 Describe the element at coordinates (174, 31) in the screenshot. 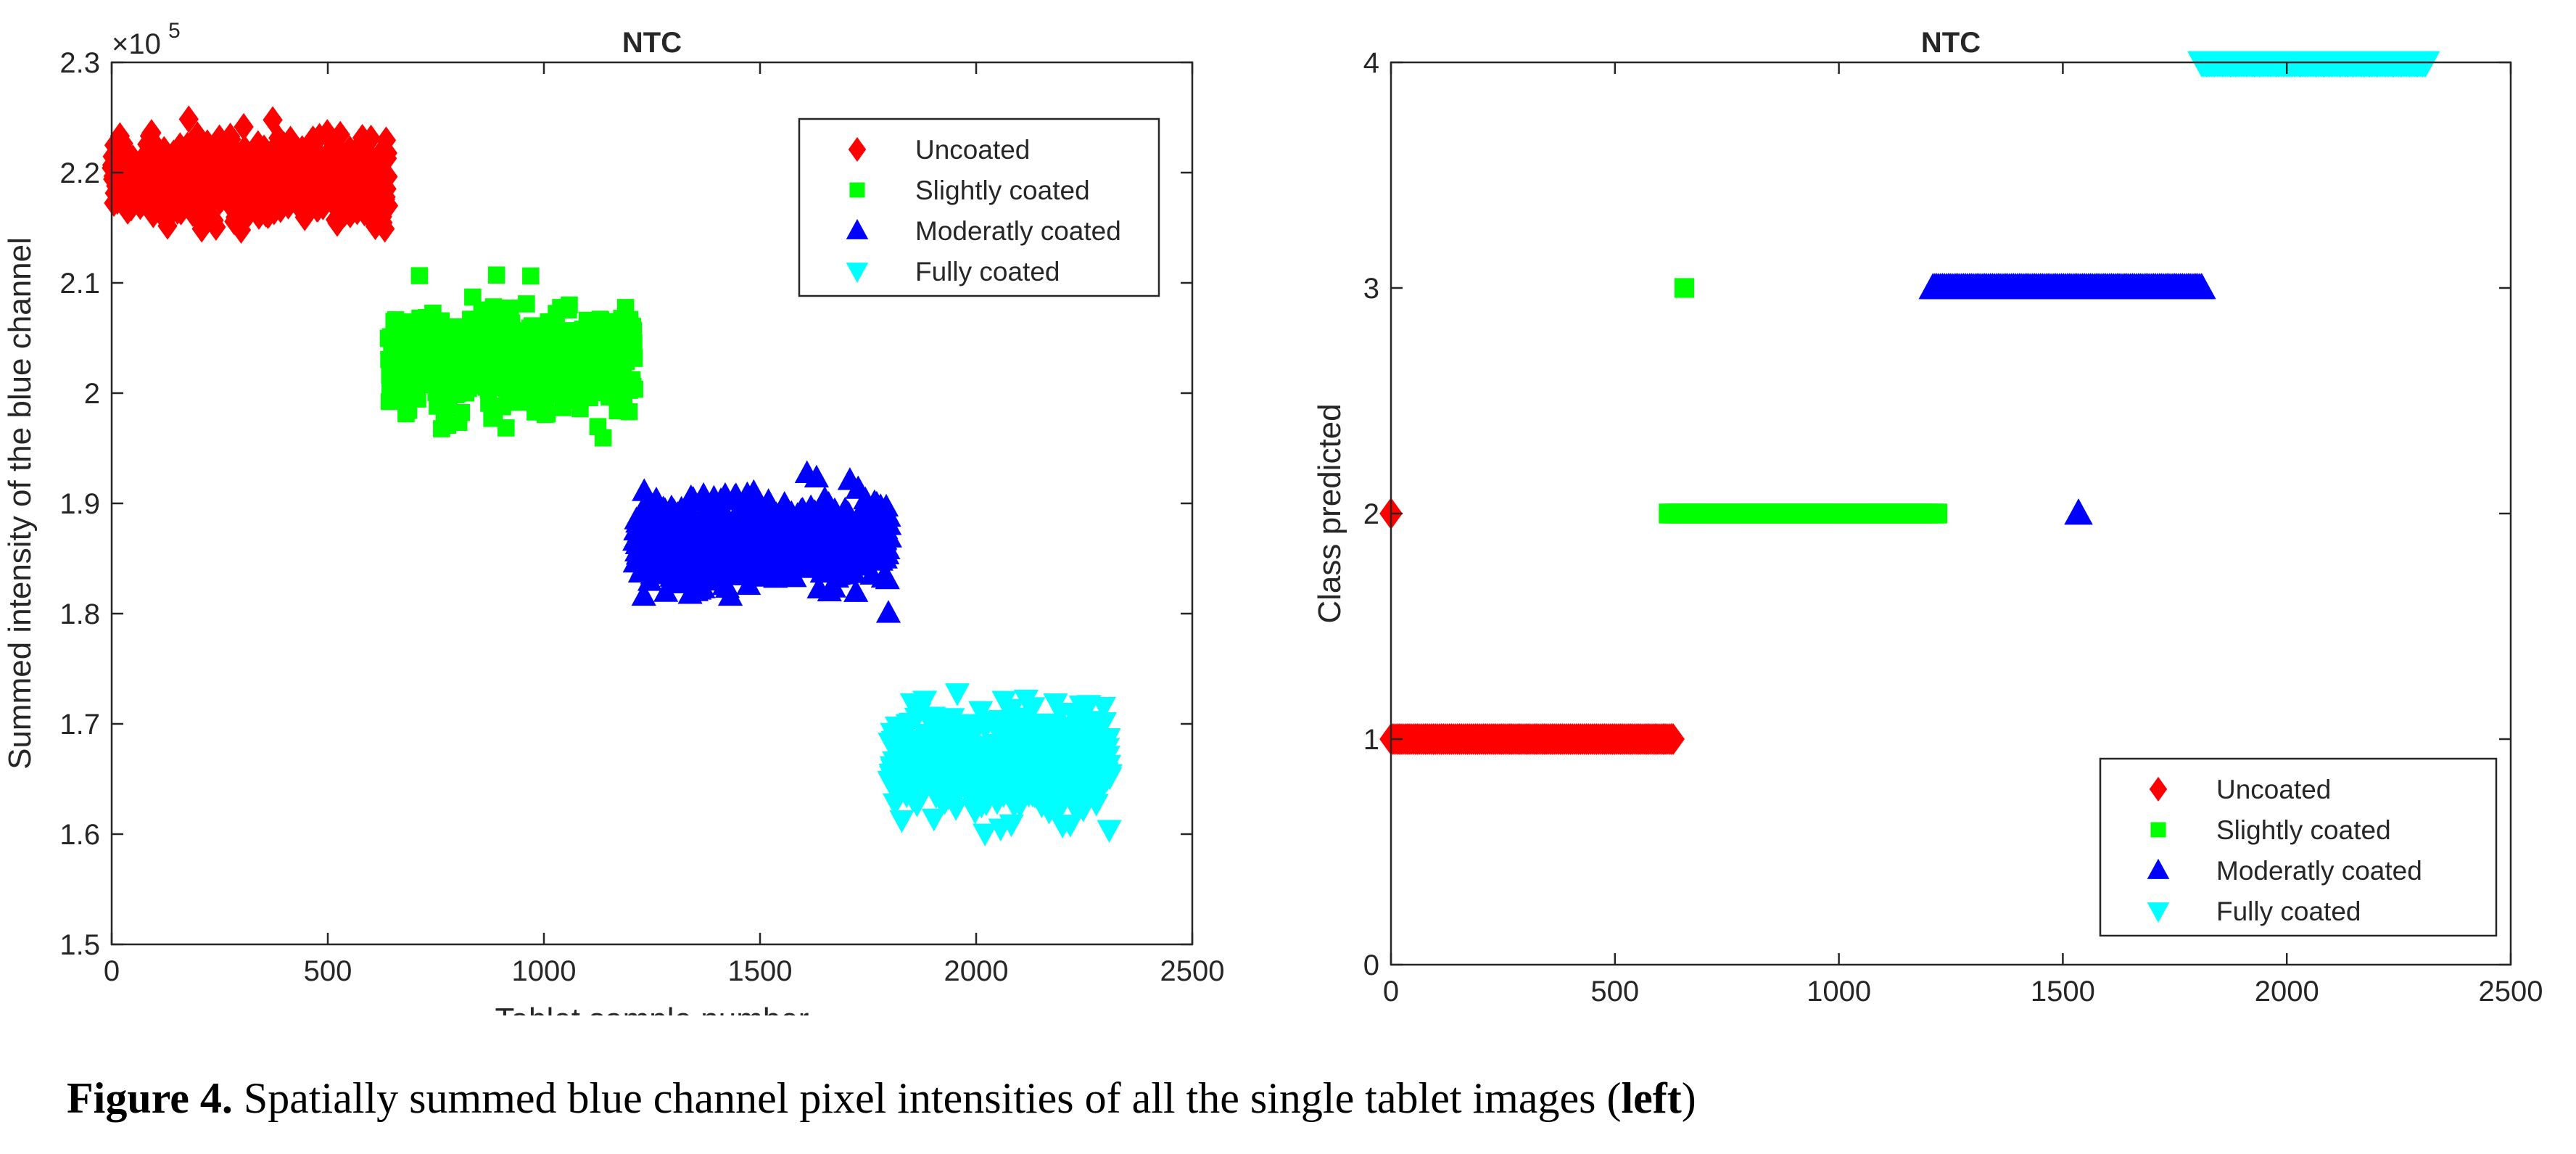

I see `y-exponent-power: 5` at that location.